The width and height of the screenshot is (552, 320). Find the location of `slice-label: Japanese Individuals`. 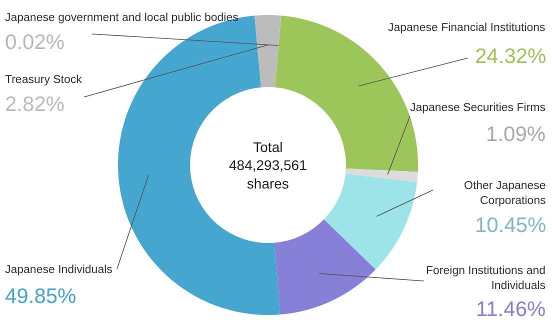

slice-label: Japanese Individuals is located at coordinates (59, 270).